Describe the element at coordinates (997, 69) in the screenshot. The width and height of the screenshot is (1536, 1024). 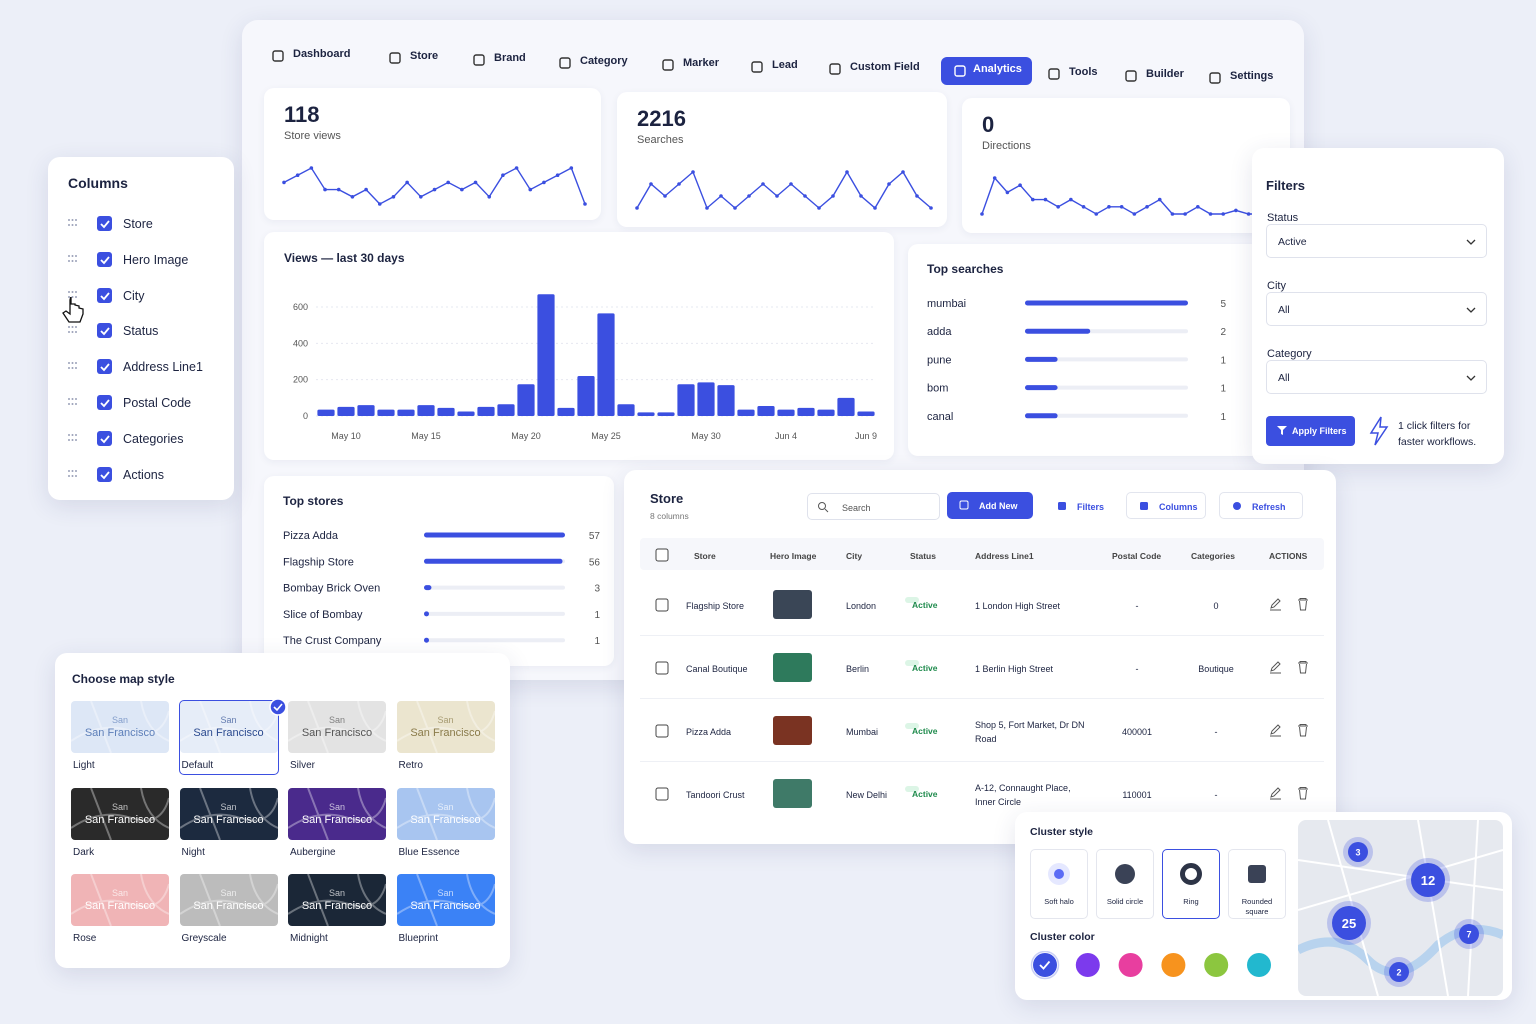
I see `nav-item: Analytics` at that location.